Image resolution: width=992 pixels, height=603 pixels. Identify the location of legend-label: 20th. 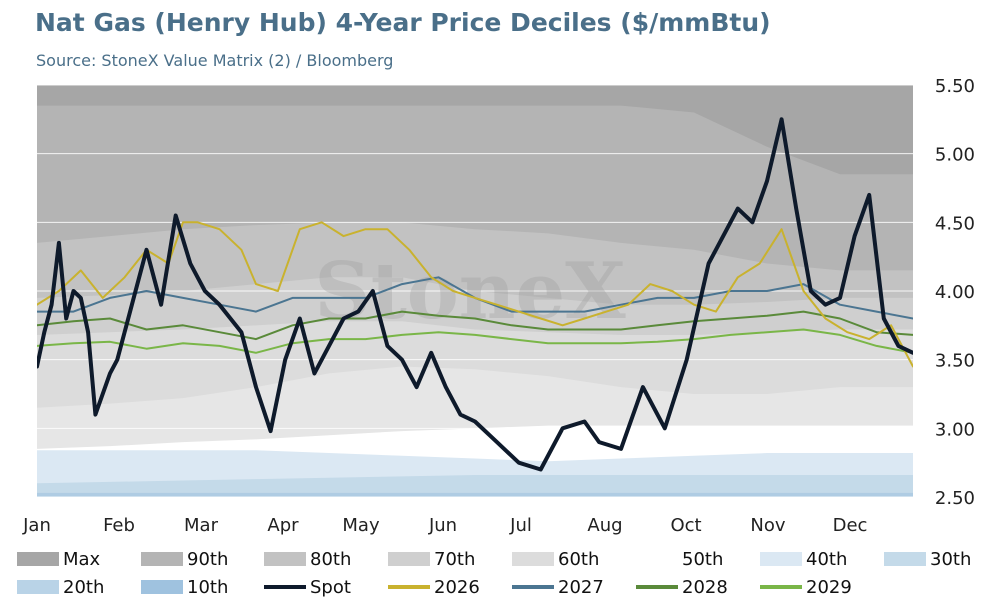
(84, 587).